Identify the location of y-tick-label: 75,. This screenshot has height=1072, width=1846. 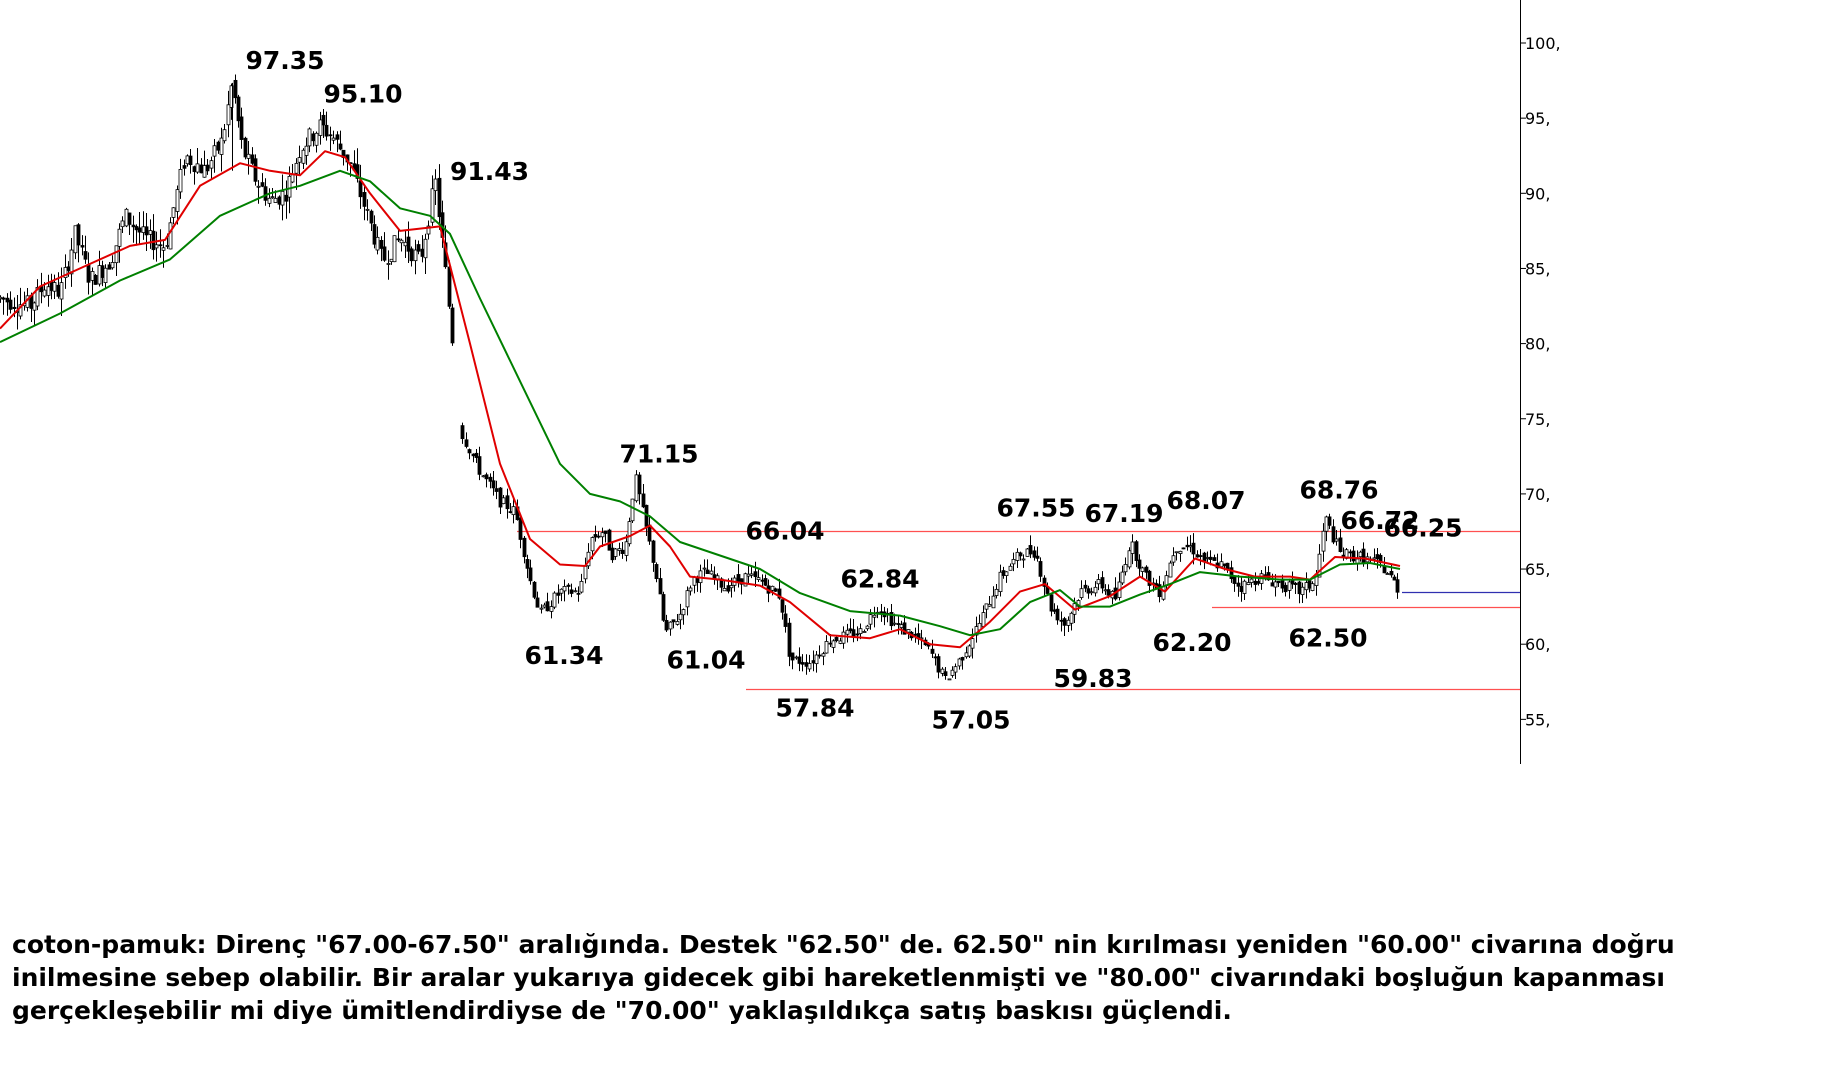
(1537, 419).